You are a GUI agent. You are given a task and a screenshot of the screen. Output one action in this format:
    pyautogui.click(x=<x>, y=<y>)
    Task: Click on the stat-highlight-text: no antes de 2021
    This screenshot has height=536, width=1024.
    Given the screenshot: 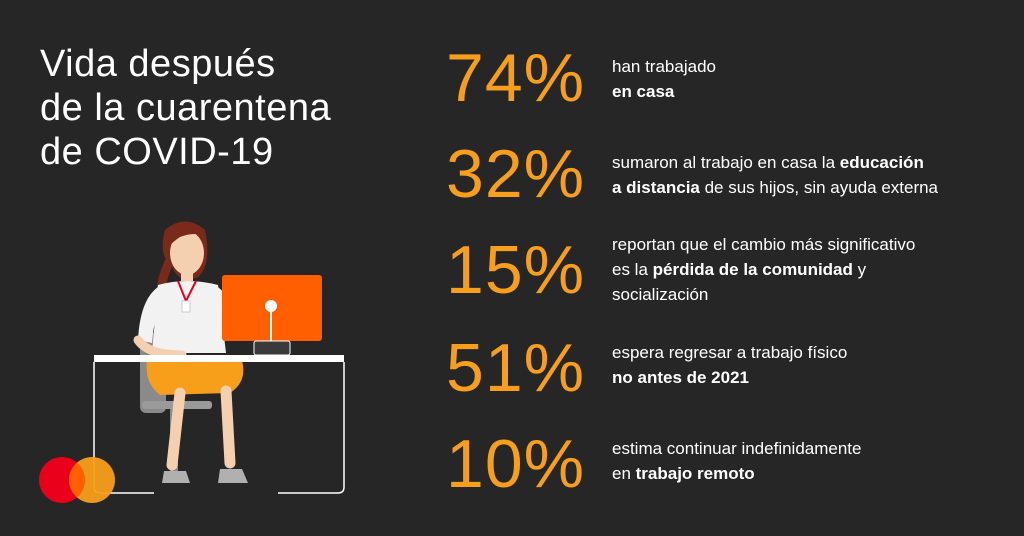 What is the action you would take?
    pyautogui.click(x=681, y=377)
    